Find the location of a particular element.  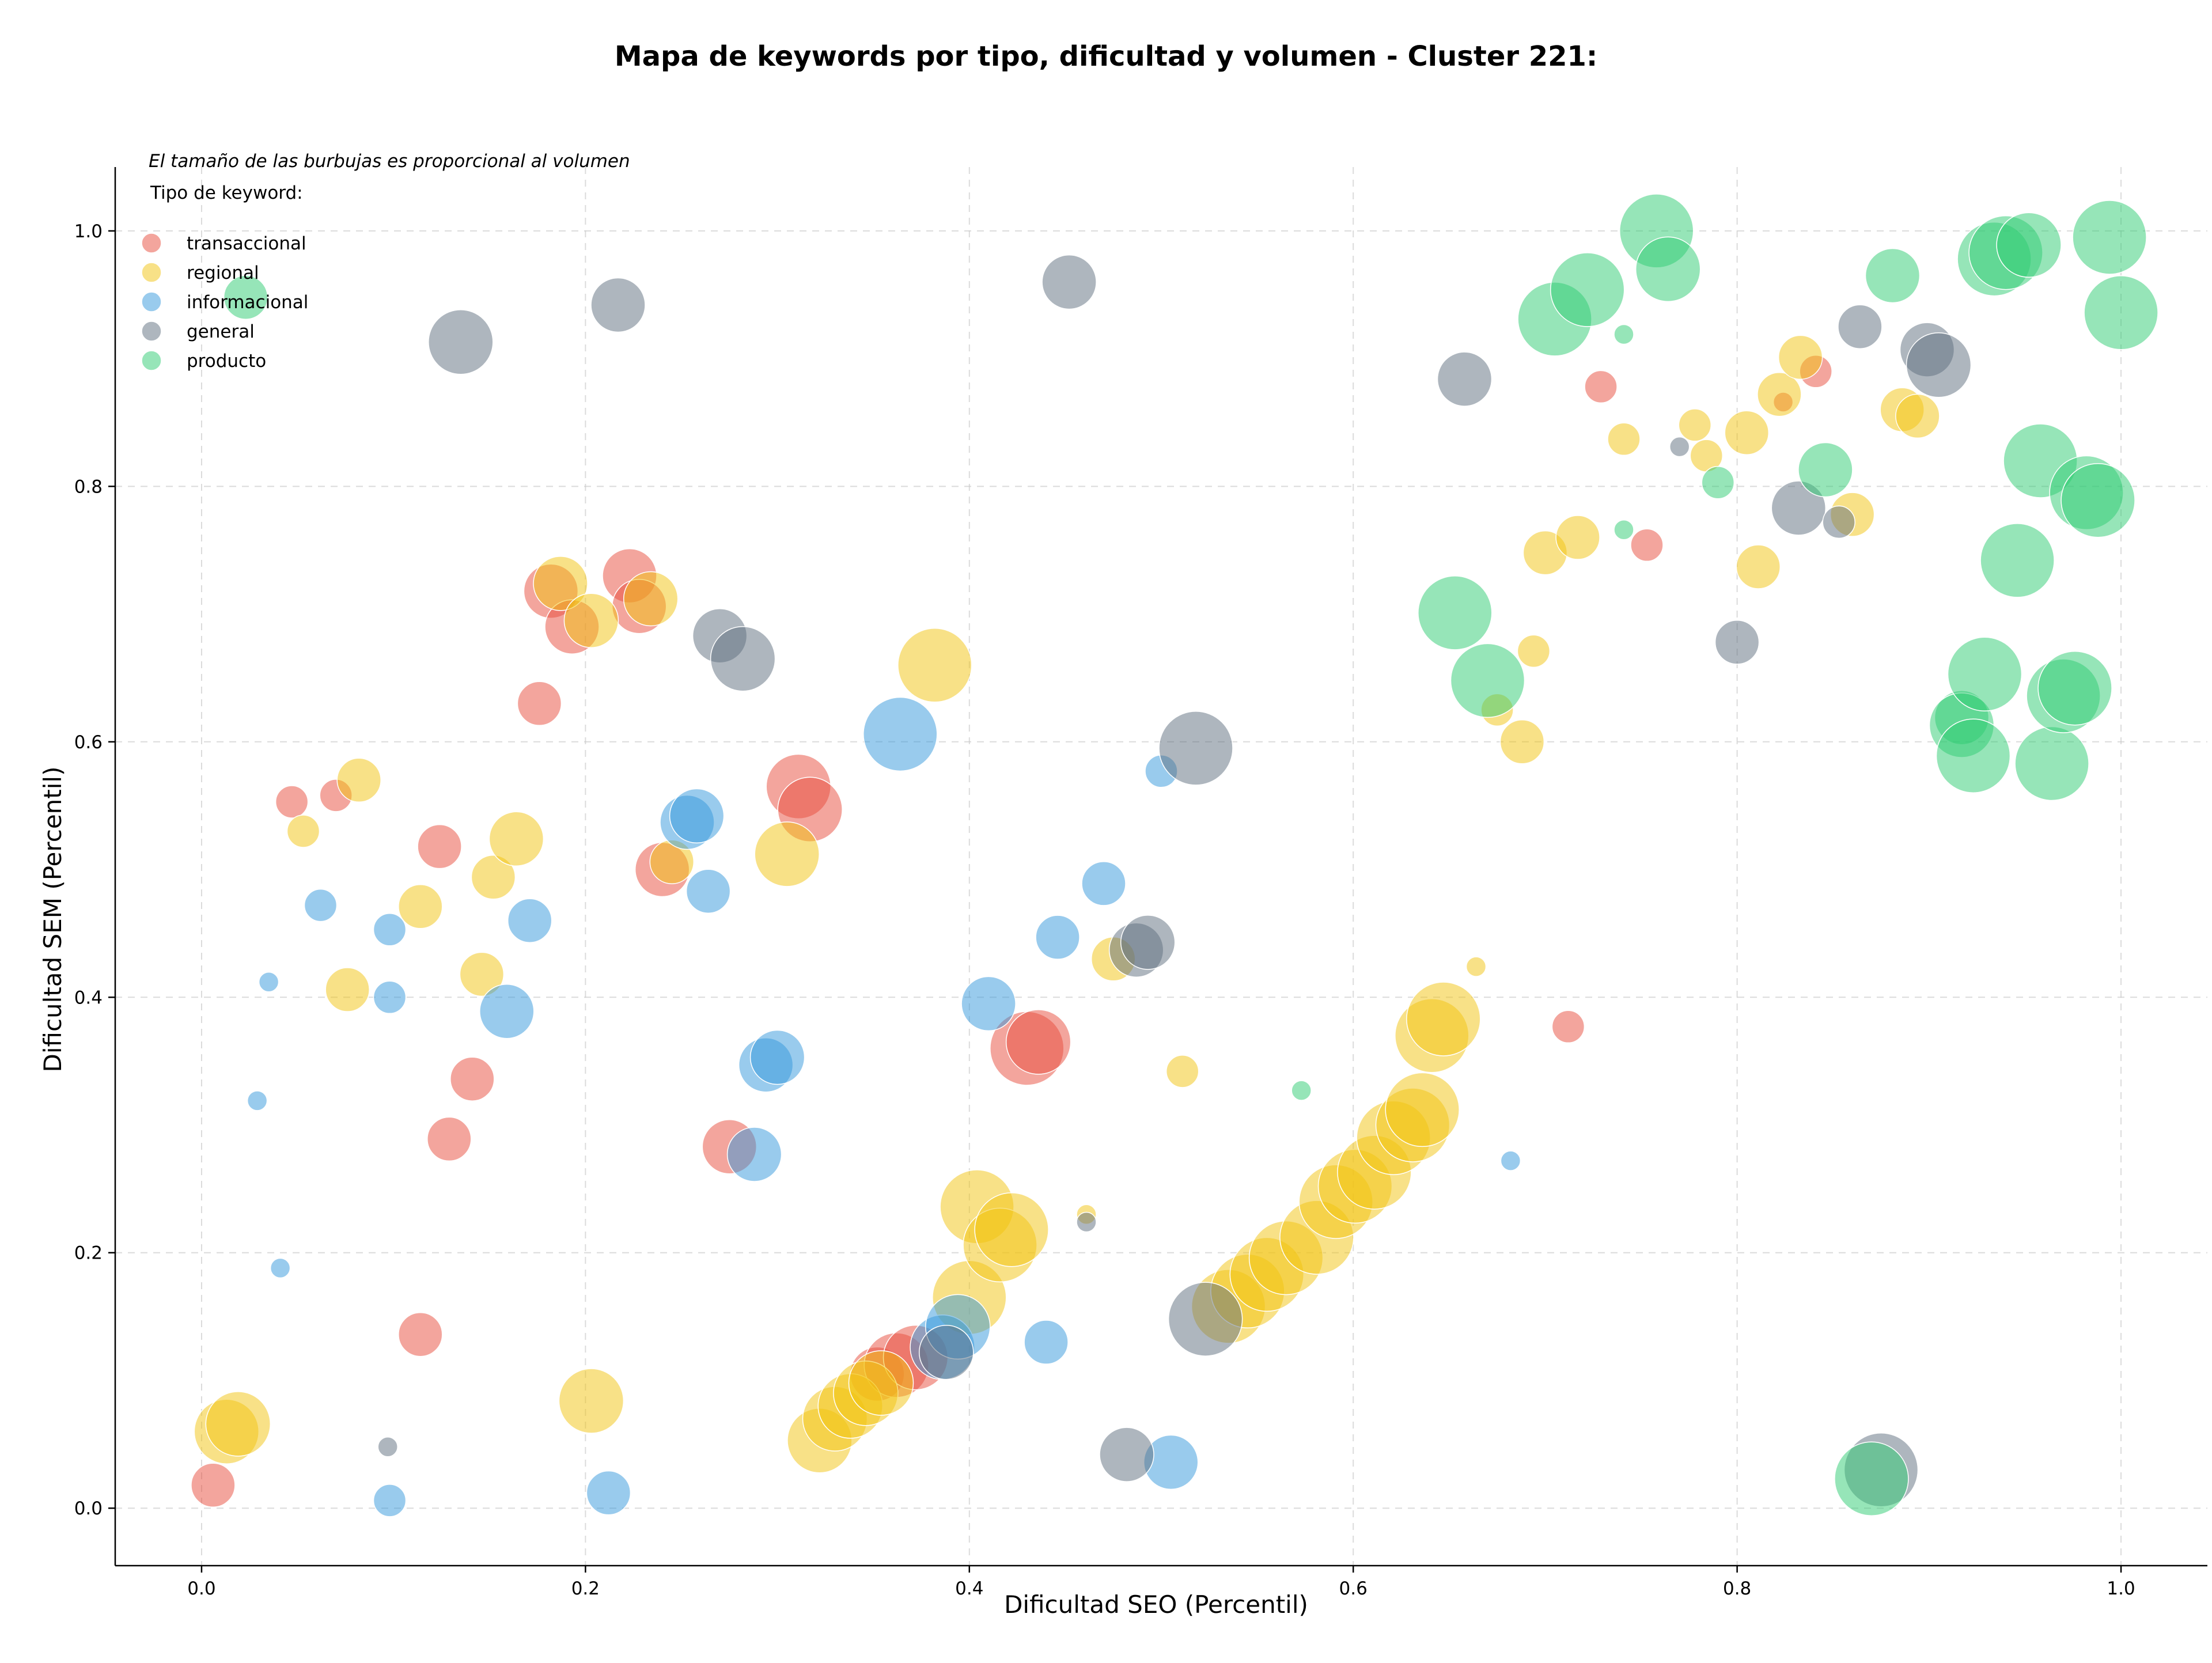

x-tick-label: 0.4 is located at coordinates (969, 1588).